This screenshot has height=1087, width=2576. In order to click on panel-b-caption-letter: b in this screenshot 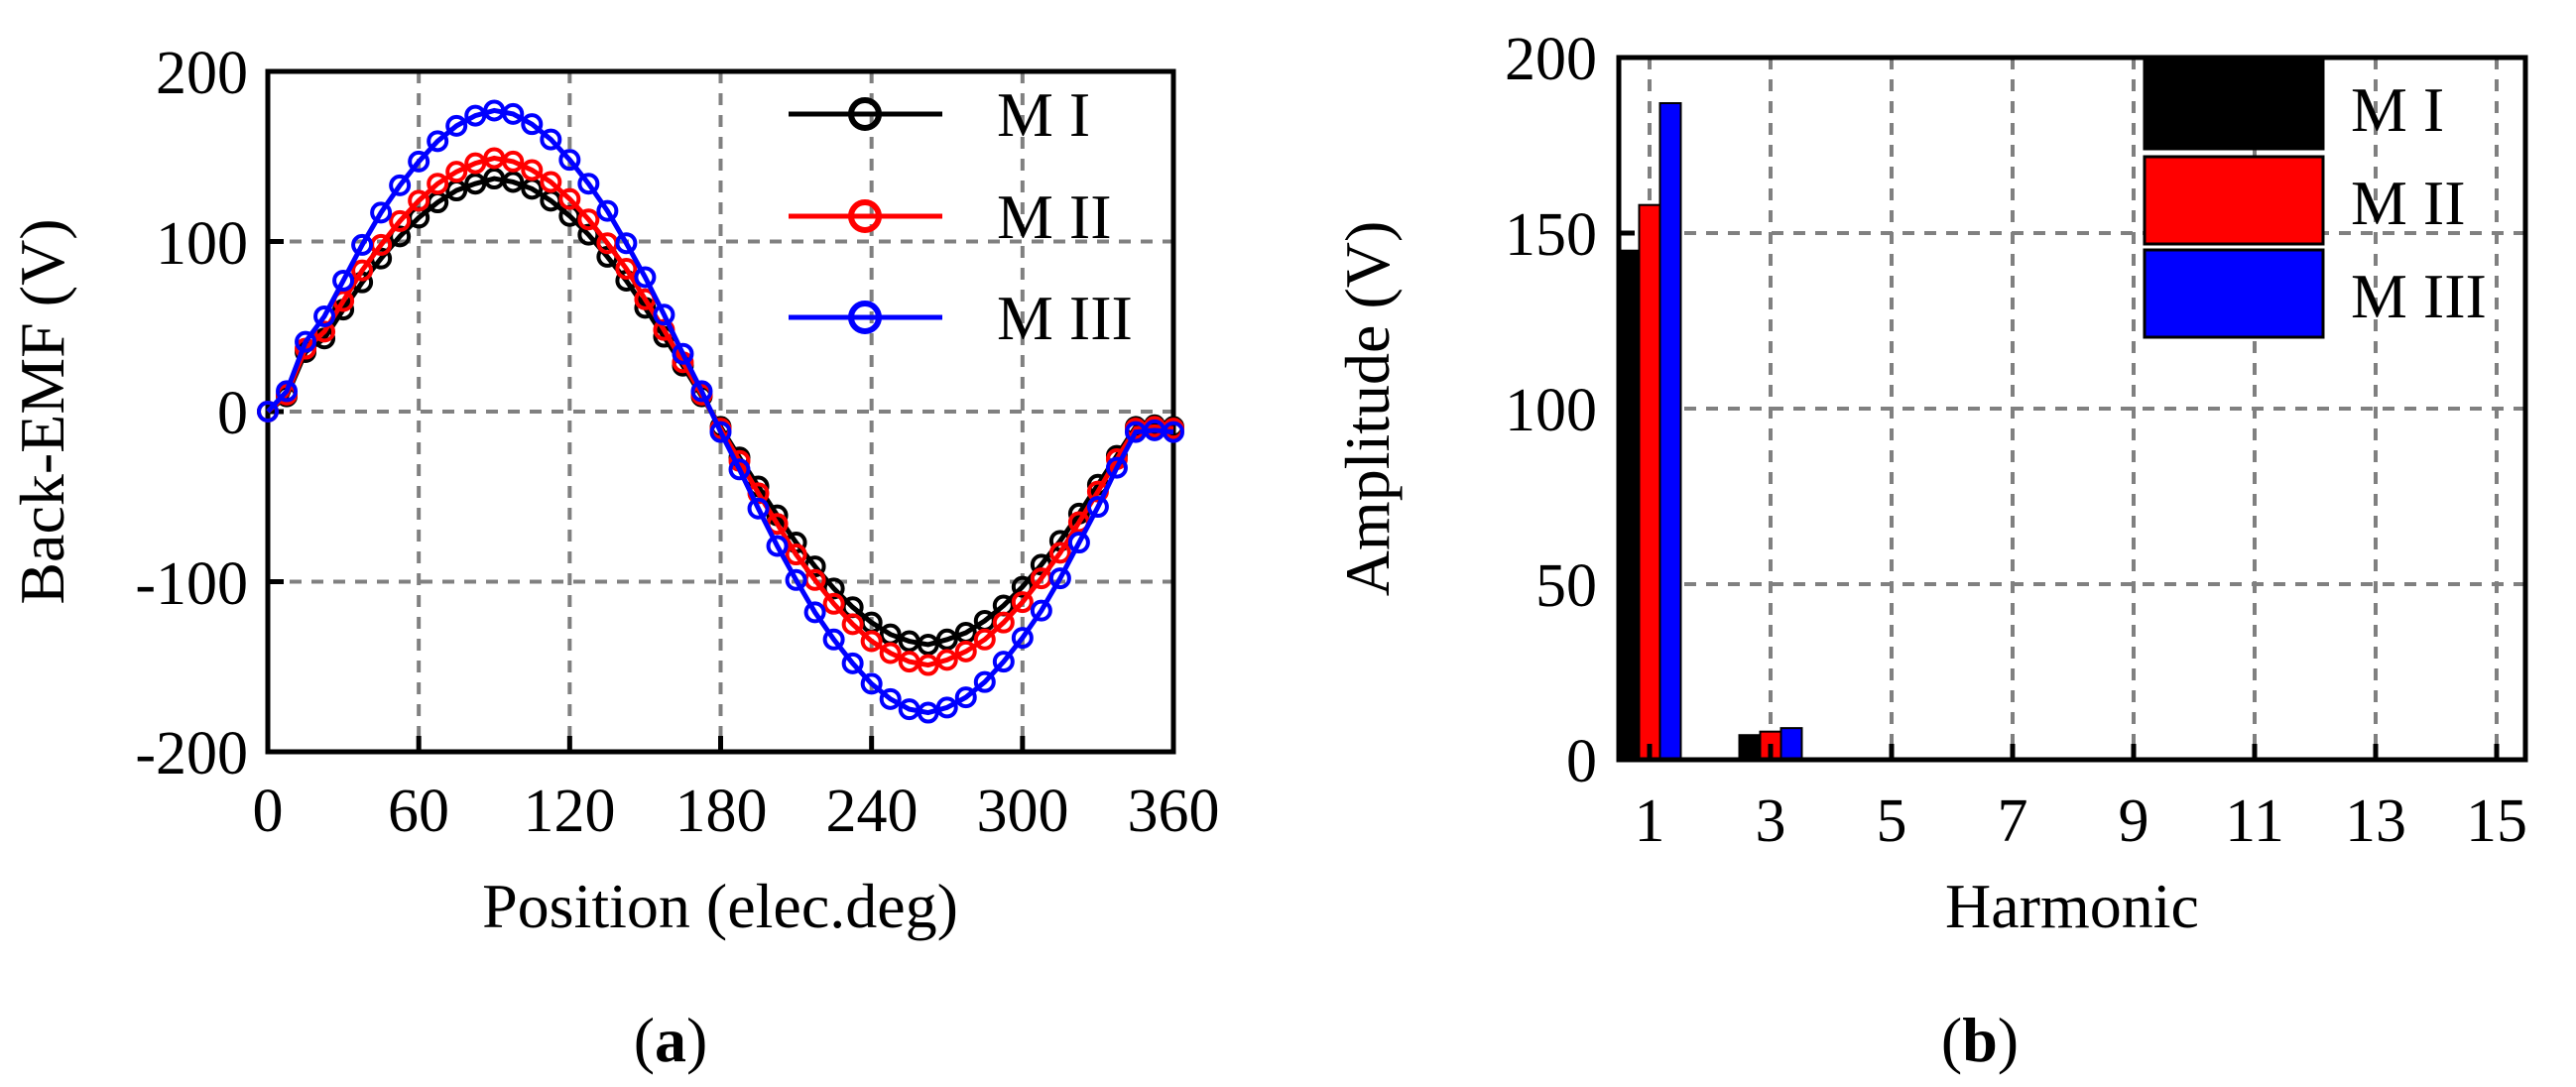, I will do `click(1980, 1040)`.